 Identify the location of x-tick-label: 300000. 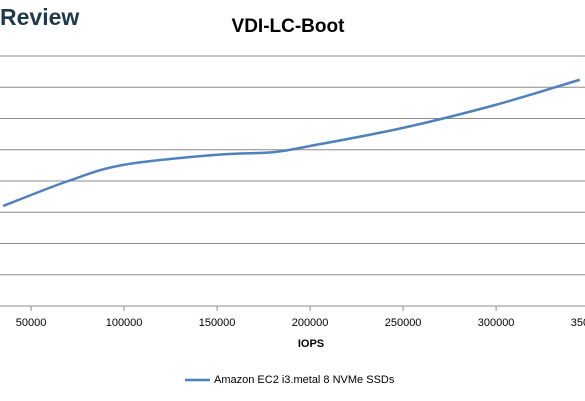
(496, 323).